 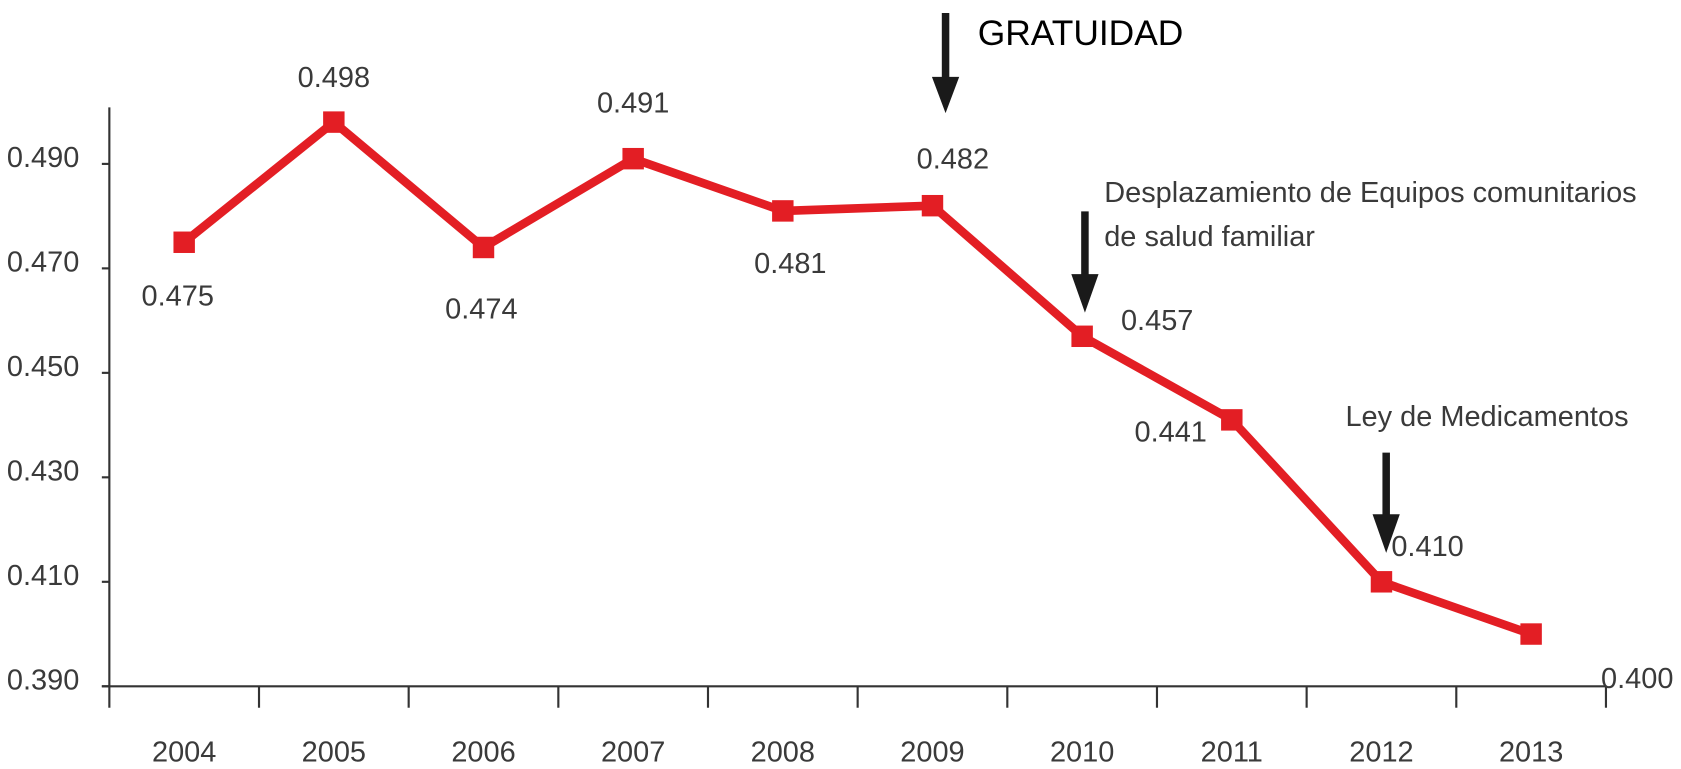 I want to click on annotation: GRATUIDAD, so click(x=1081, y=33).